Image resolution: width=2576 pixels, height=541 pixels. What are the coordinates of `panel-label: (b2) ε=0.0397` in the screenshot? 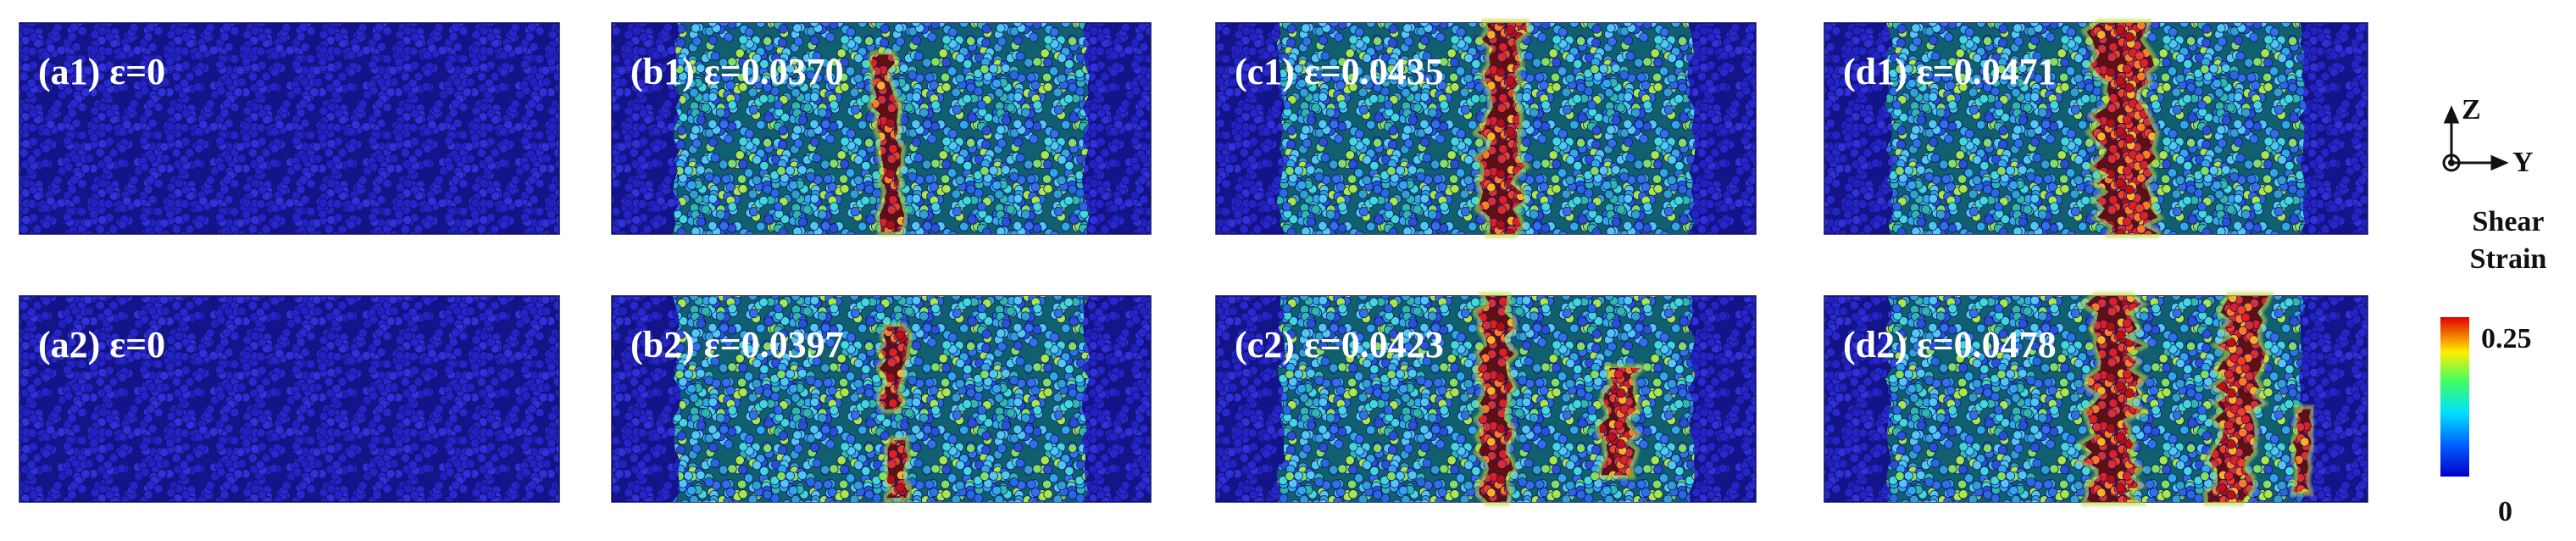 It's located at (737, 344).